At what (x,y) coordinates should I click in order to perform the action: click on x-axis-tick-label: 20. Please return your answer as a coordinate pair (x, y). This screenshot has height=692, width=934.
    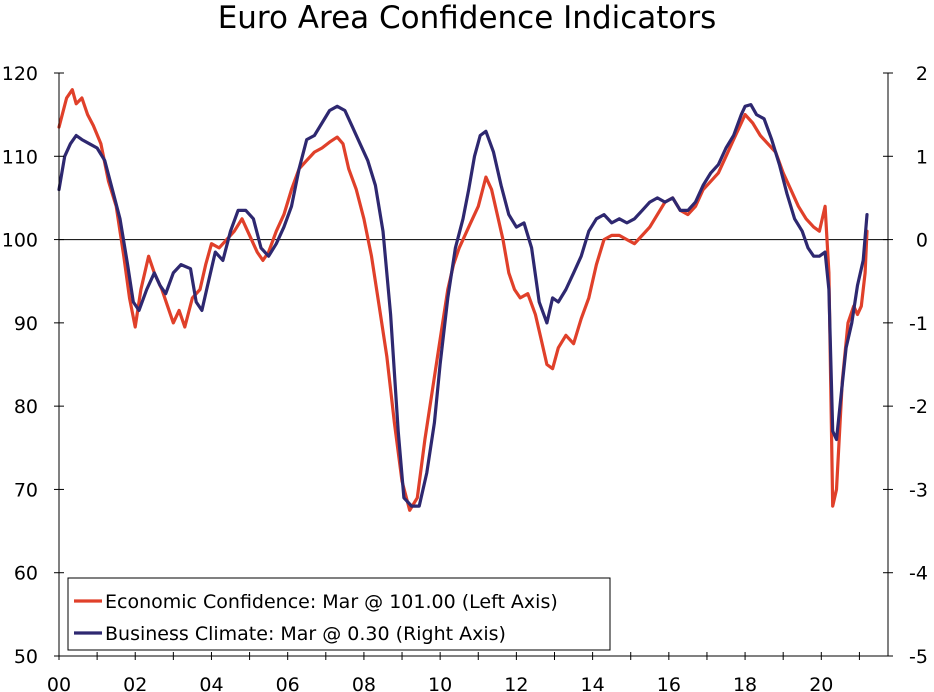
    Looking at the image, I should click on (821, 683).